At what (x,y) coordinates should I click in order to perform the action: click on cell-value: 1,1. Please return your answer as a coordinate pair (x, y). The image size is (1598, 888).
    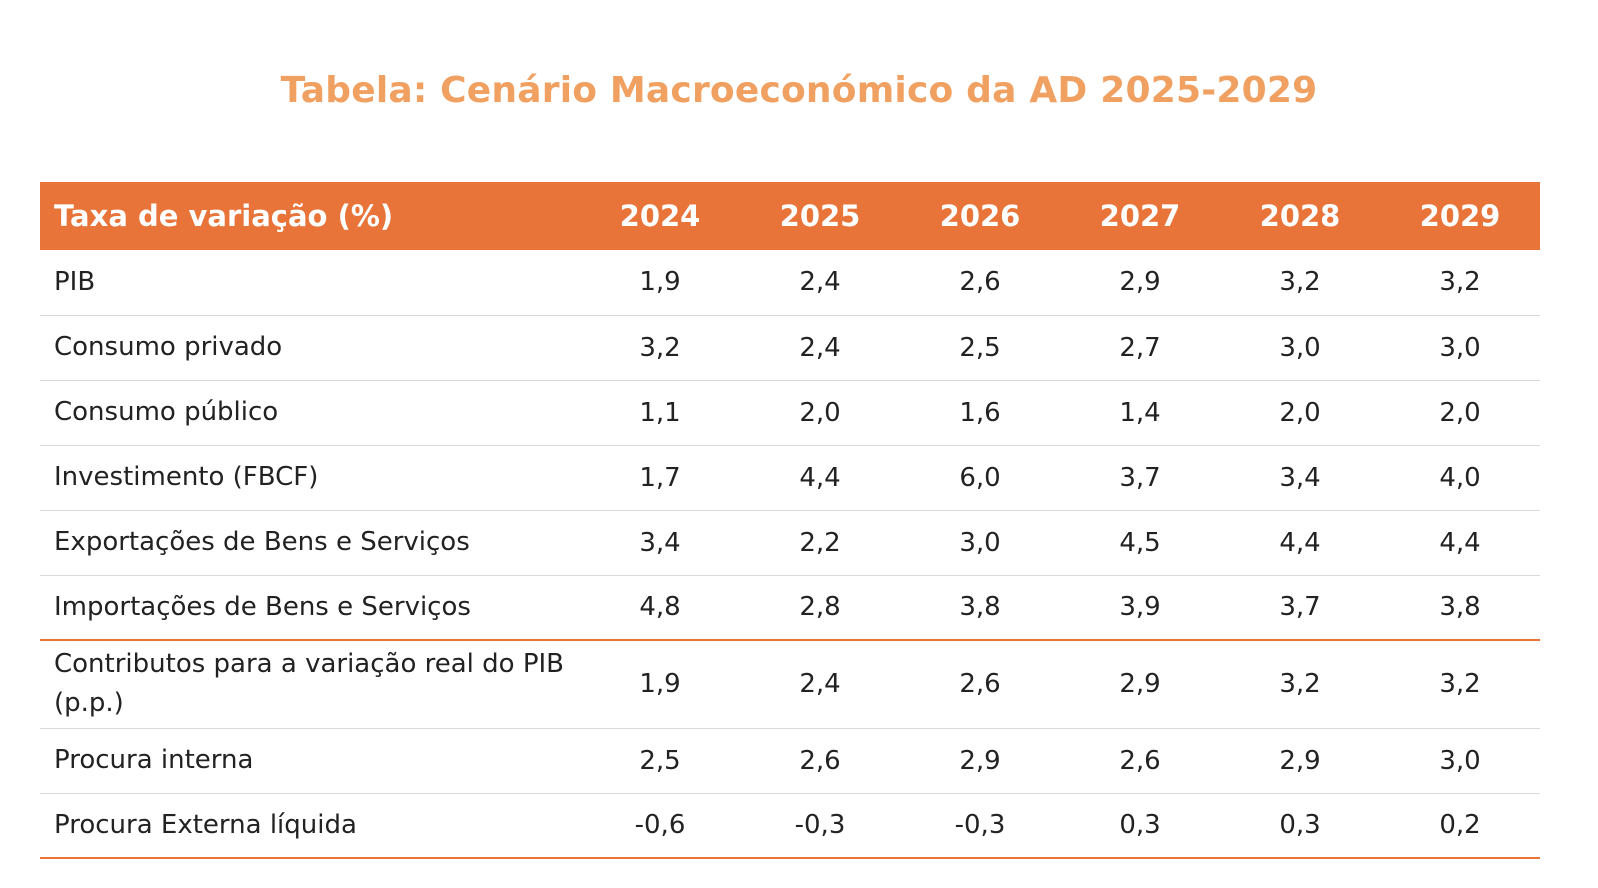
    Looking at the image, I should click on (660, 413).